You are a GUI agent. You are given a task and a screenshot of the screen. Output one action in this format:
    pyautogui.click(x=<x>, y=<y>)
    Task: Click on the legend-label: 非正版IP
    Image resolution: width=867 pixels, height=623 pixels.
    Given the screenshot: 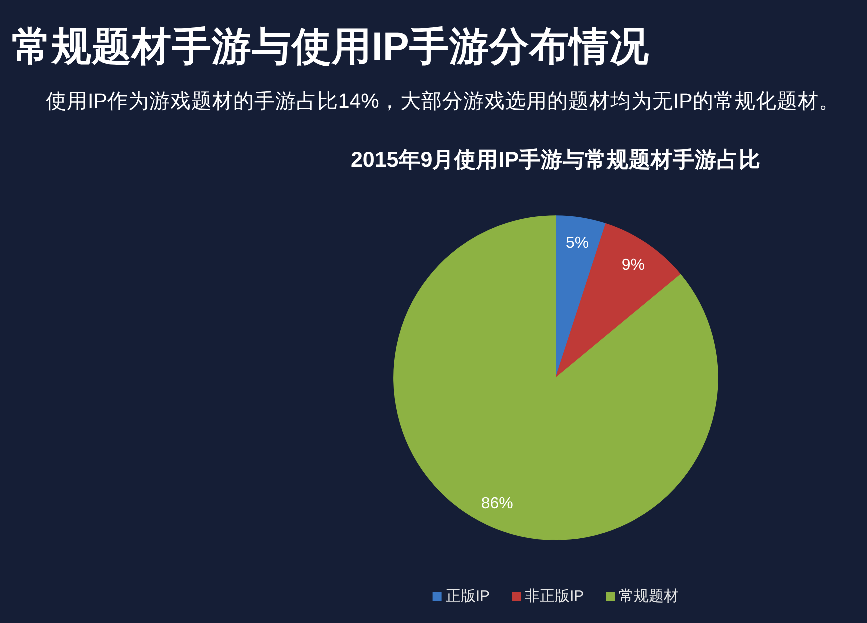 What is the action you would take?
    pyautogui.click(x=554, y=596)
    